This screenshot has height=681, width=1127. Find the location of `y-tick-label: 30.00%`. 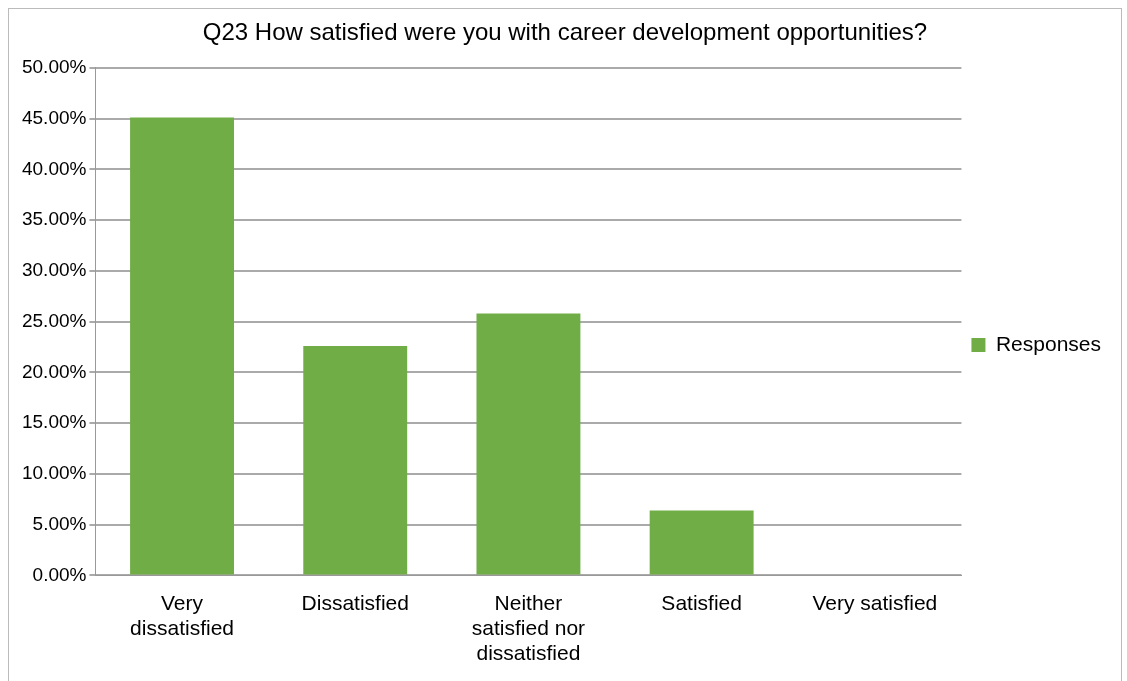

y-tick-label: 30.00% is located at coordinates (54, 270).